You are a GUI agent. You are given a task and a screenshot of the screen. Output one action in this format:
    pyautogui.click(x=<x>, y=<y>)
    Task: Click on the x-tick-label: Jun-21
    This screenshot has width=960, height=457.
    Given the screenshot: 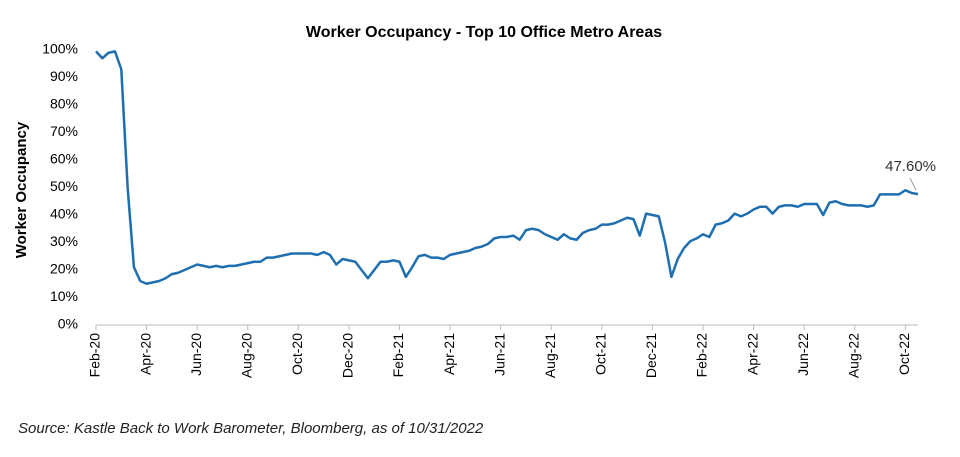 What is the action you would take?
    pyautogui.click(x=499, y=354)
    